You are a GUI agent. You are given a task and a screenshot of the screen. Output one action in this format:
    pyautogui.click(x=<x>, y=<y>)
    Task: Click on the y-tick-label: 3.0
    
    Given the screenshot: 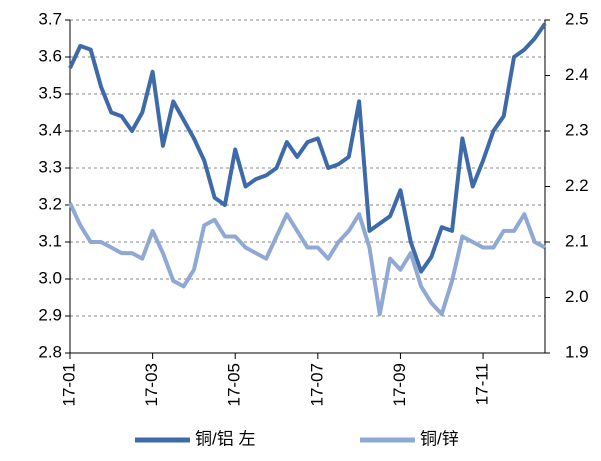 What is the action you would take?
    pyautogui.click(x=50, y=277)
    